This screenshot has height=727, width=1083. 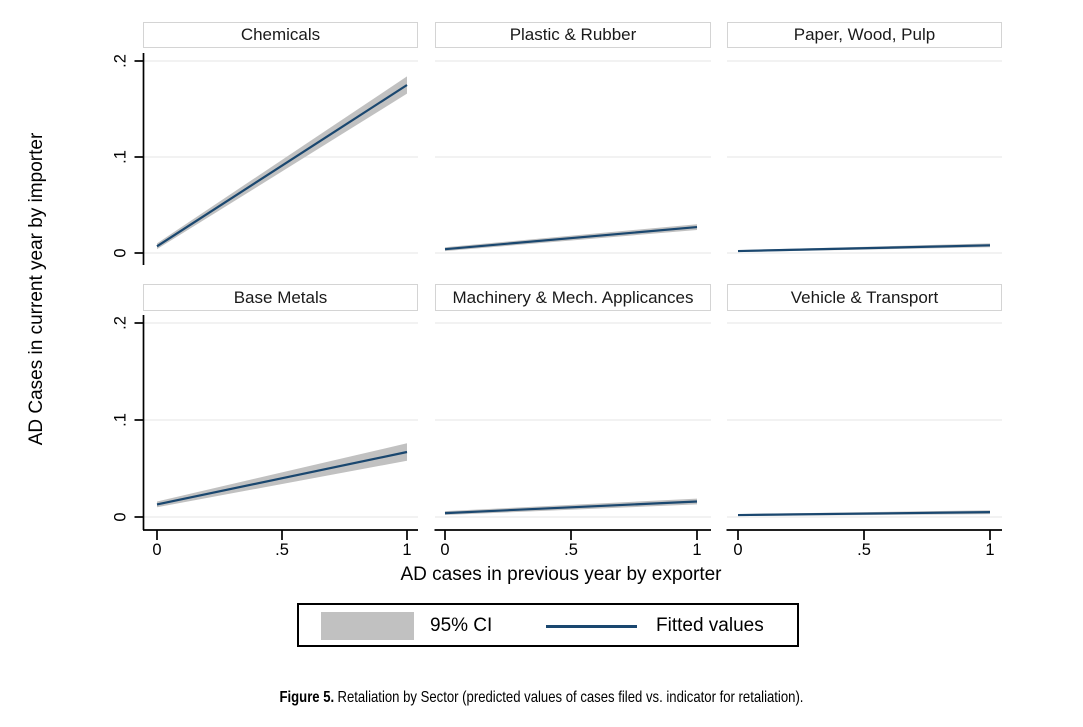 What do you see at coordinates (367, 626) in the screenshot?
I see `ci-band-swatch` at bounding box center [367, 626].